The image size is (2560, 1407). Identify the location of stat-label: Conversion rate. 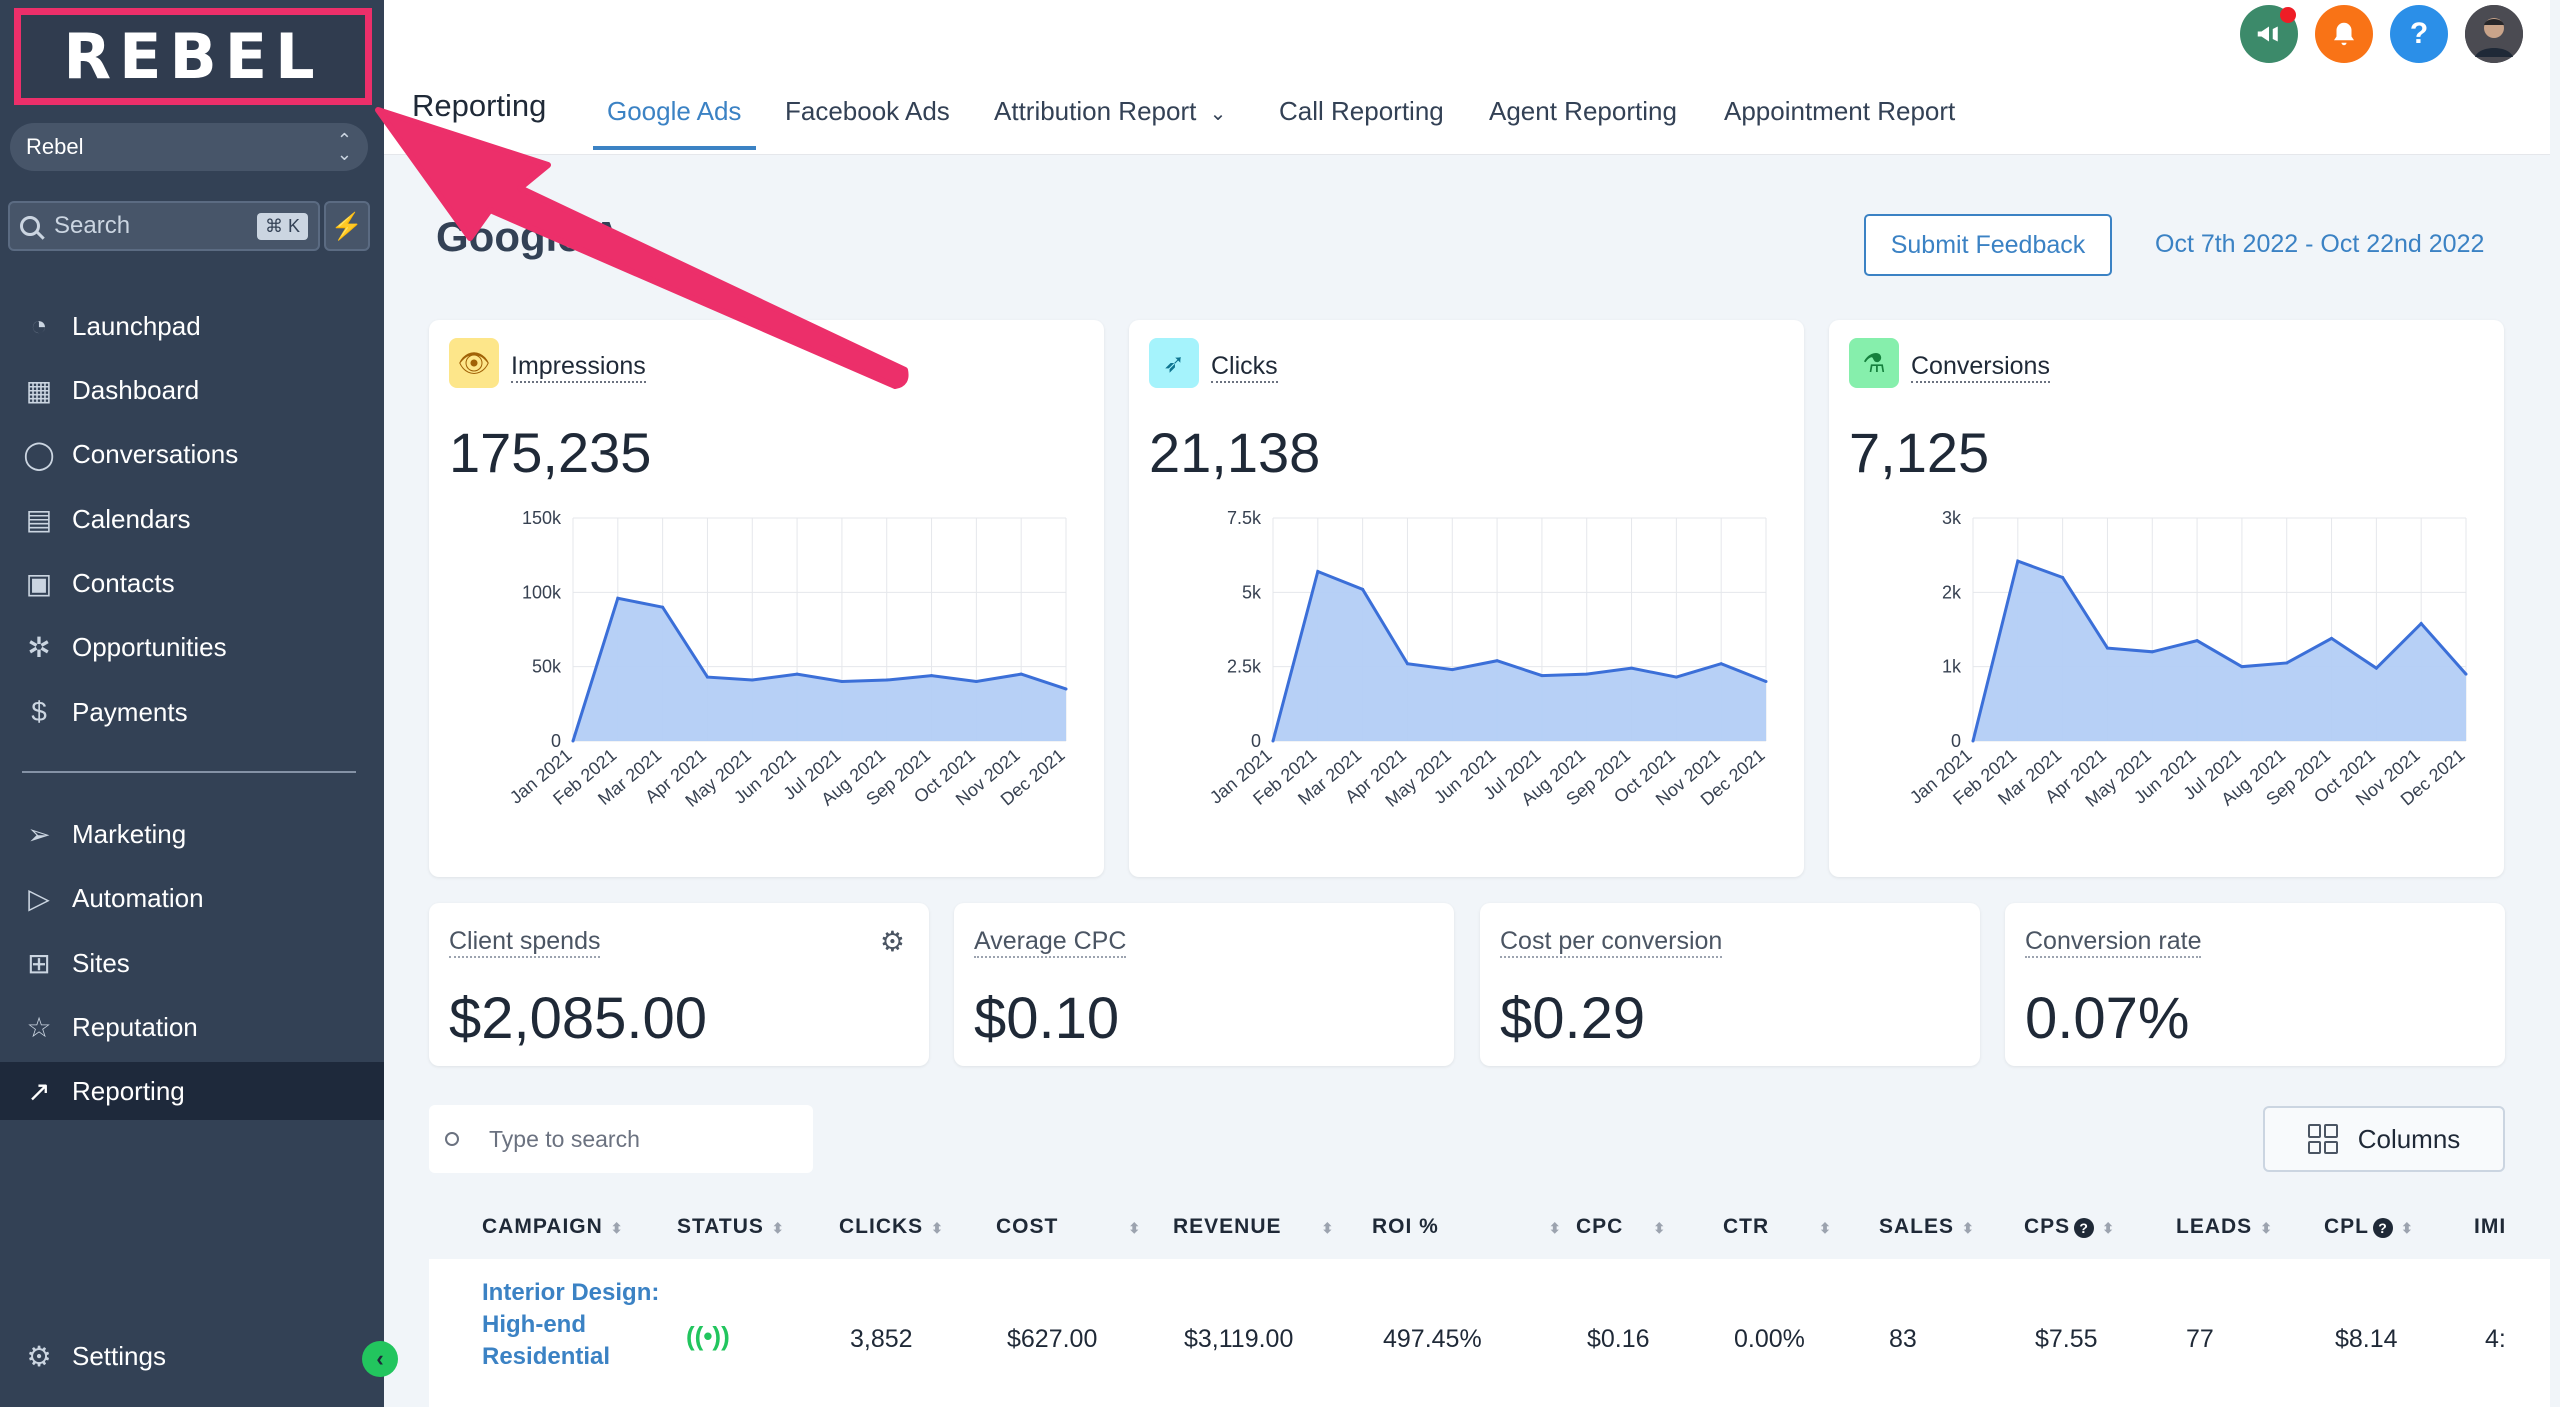
(2113, 942).